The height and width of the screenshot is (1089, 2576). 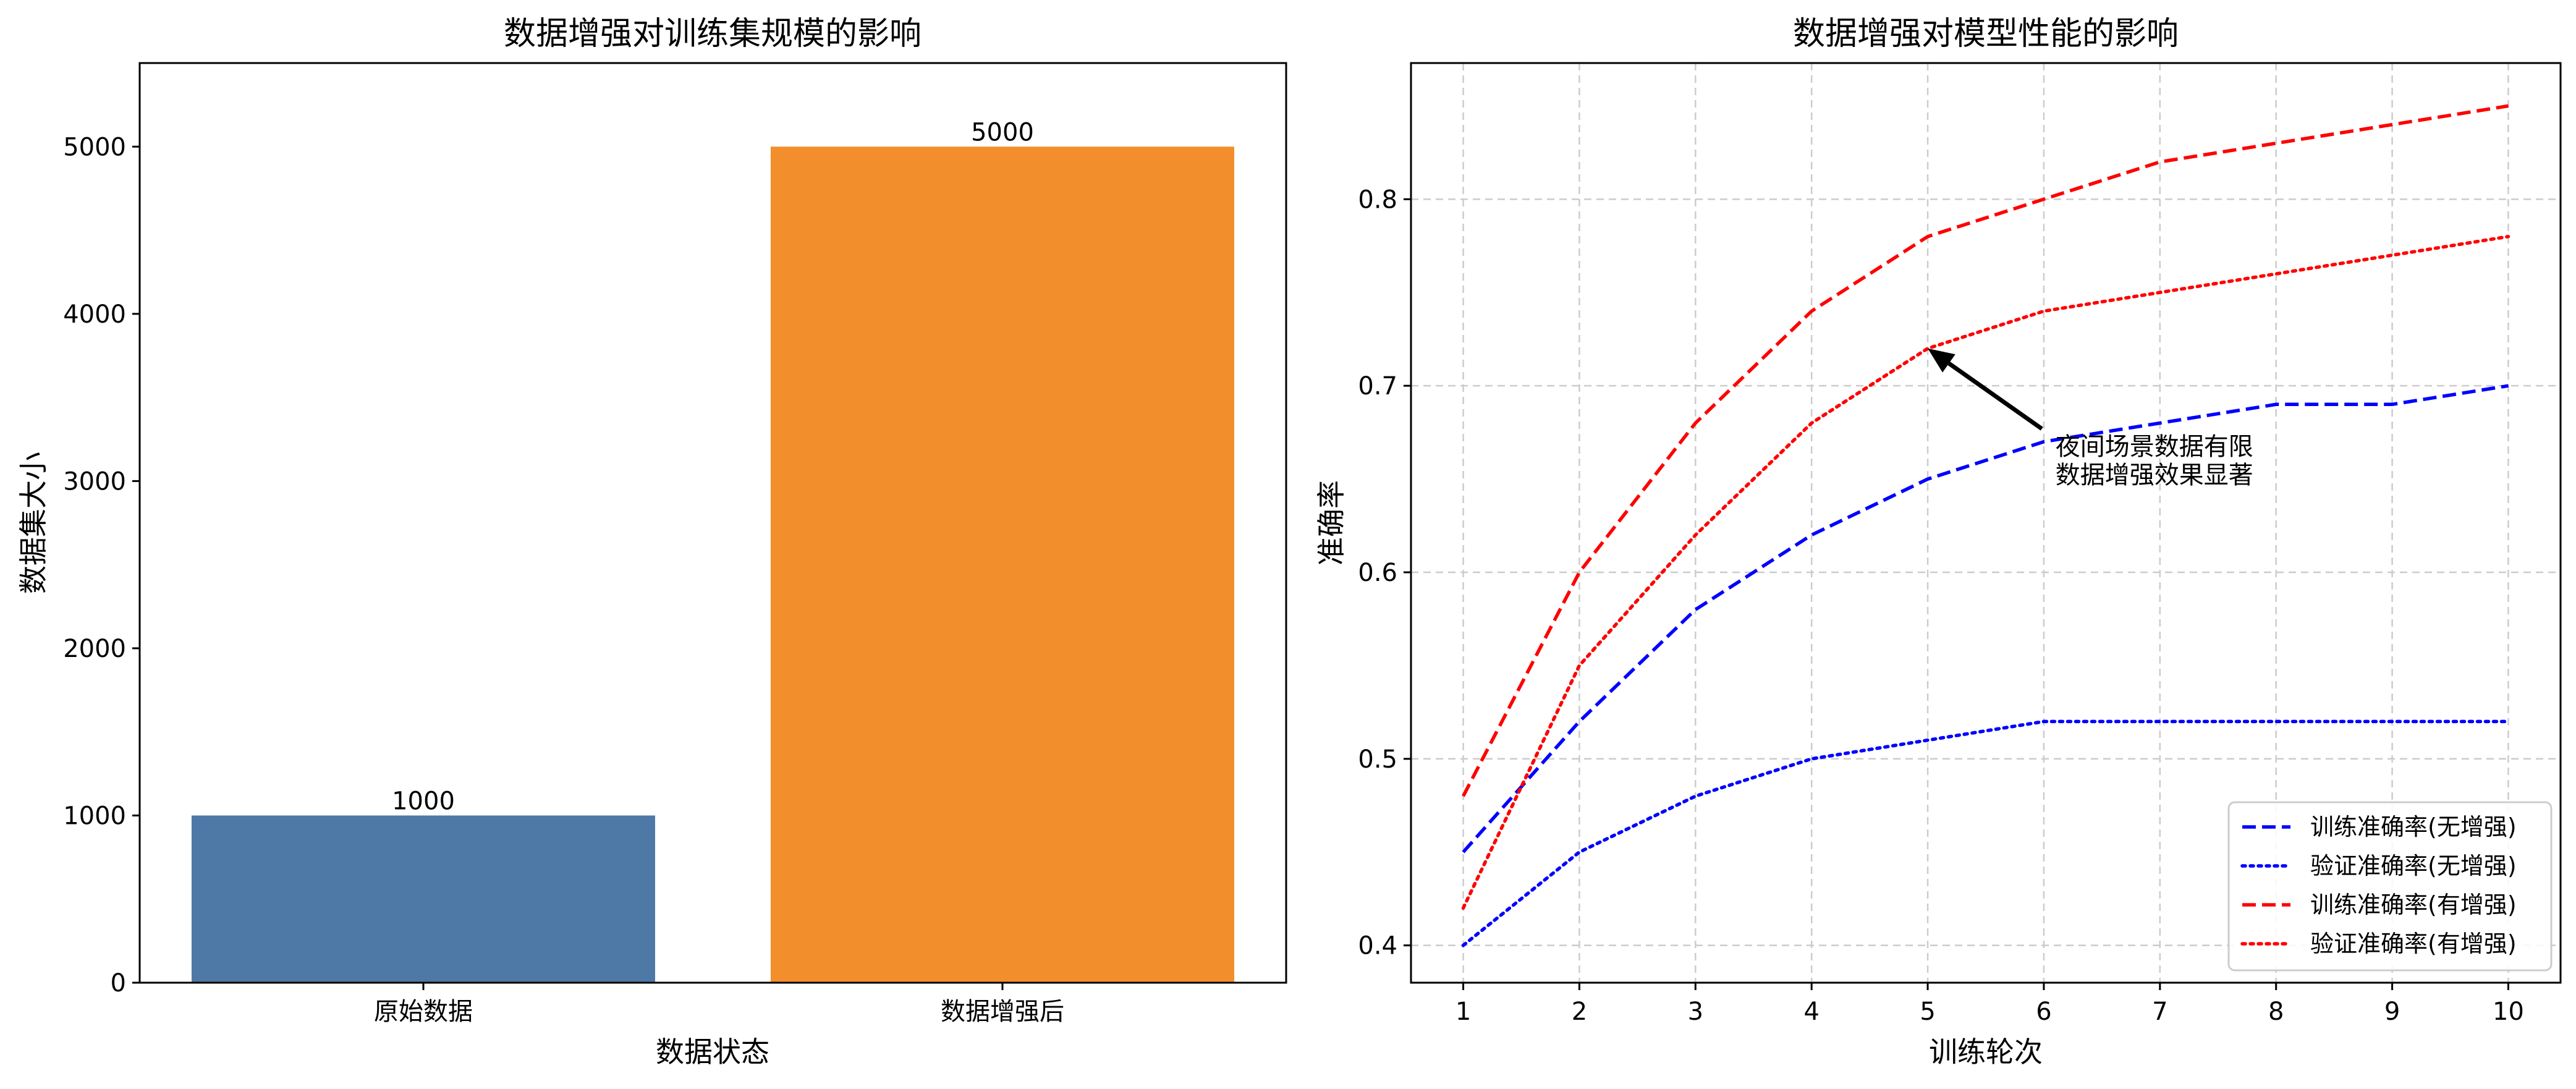 What do you see at coordinates (1927, 1012) in the screenshot?
I see `line-x-tick-label: 5` at bounding box center [1927, 1012].